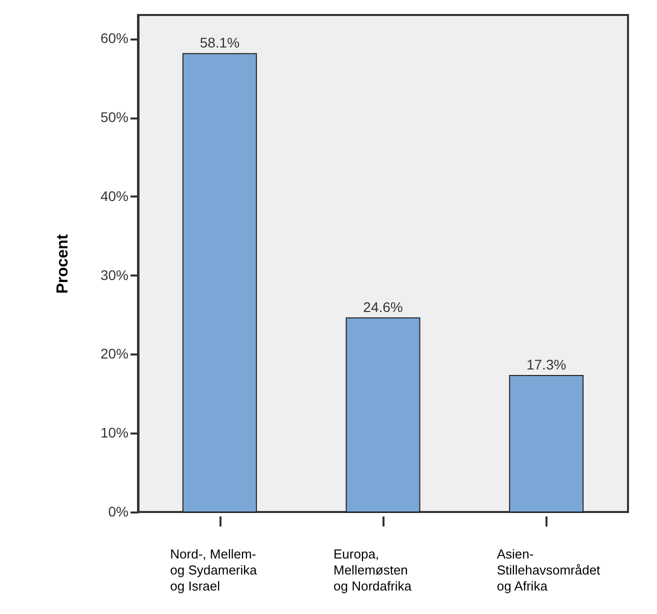 This screenshot has height=614, width=657. What do you see at coordinates (114, 274) in the screenshot?
I see `y-tick-label: 30%` at bounding box center [114, 274].